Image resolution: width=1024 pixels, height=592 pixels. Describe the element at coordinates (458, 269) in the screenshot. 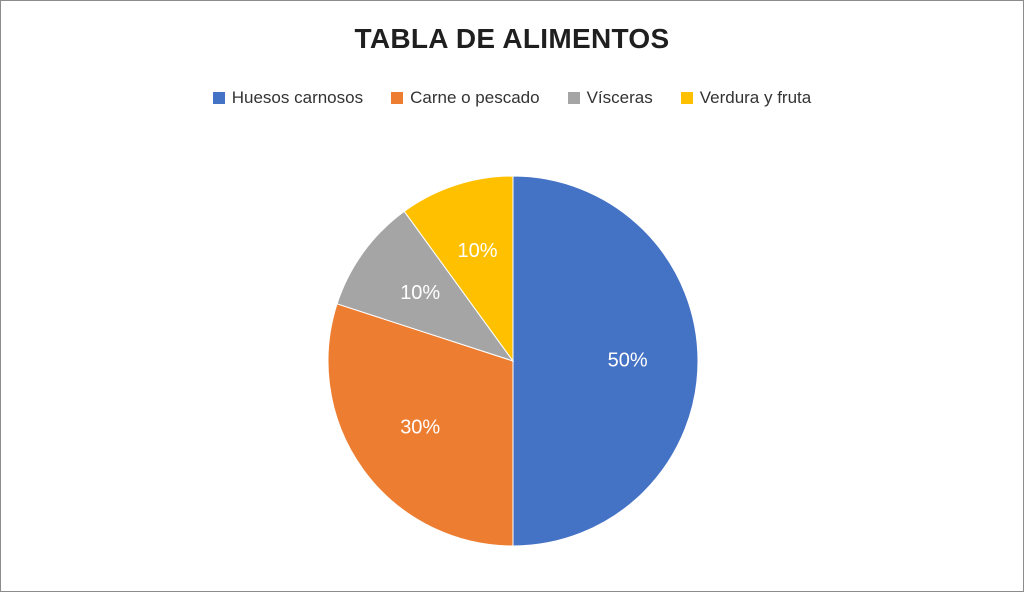

I see `pie-slice-verdura-y-fruta` at that location.